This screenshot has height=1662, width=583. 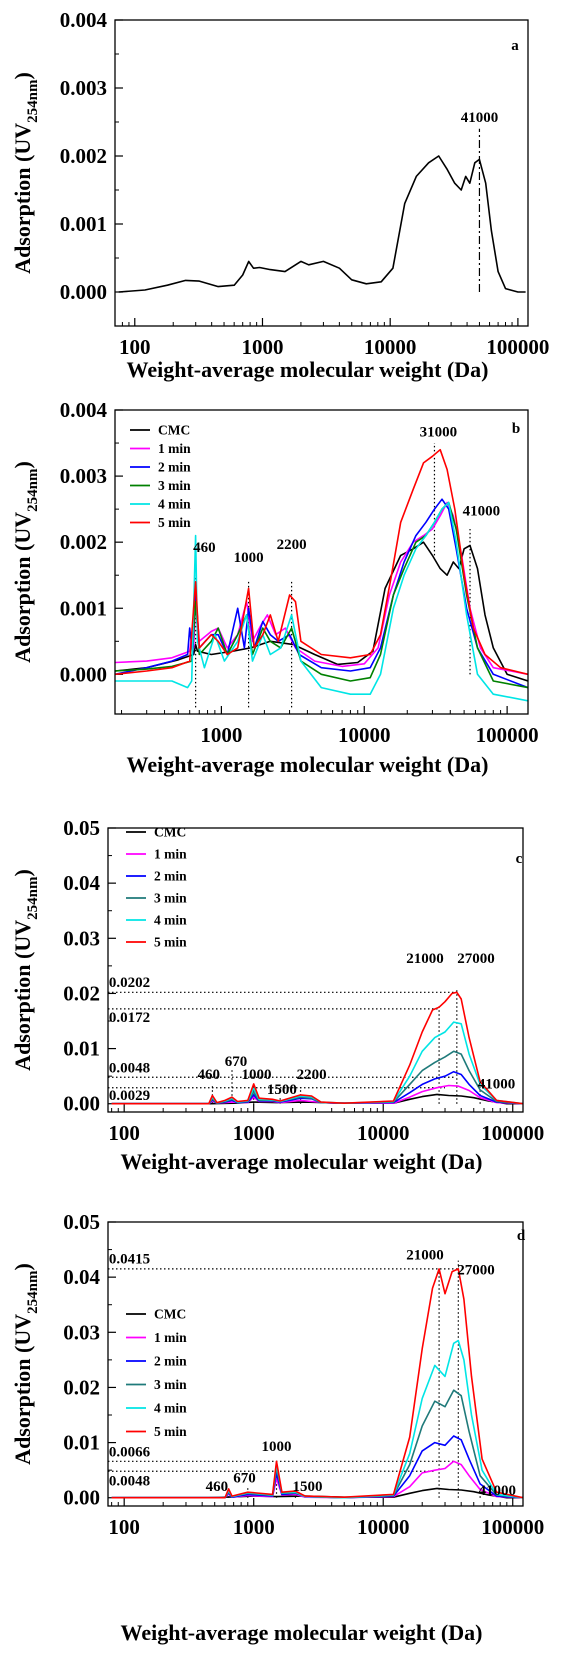 What do you see at coordinates (129, 1018) in the screenshot?
I see `annotation-label: 0.0172` at bounding box center [129, 1018].